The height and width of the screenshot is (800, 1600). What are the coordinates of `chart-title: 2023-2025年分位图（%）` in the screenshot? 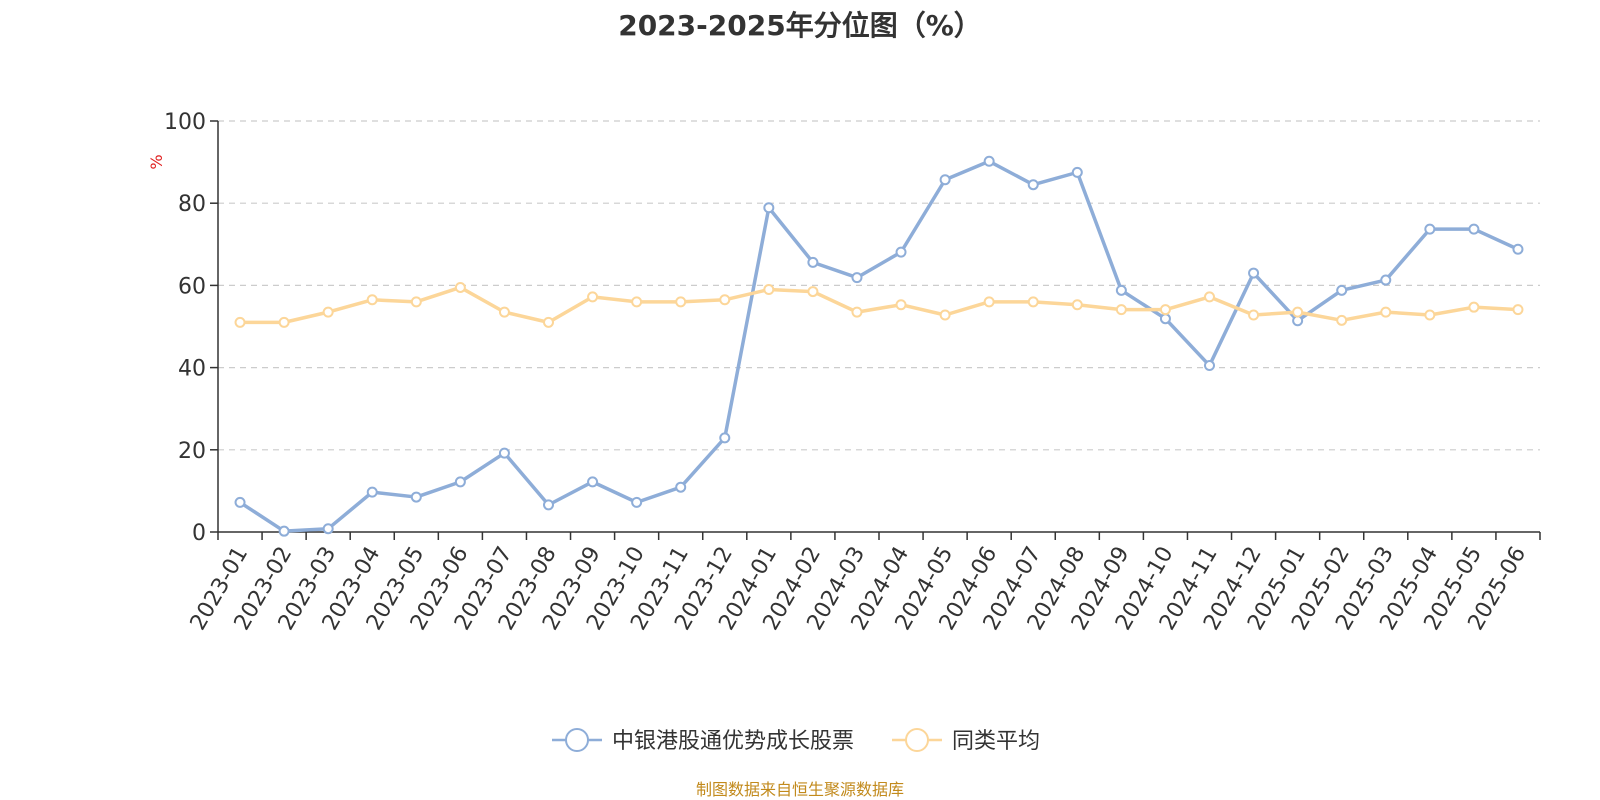 It's located at (800, 25).